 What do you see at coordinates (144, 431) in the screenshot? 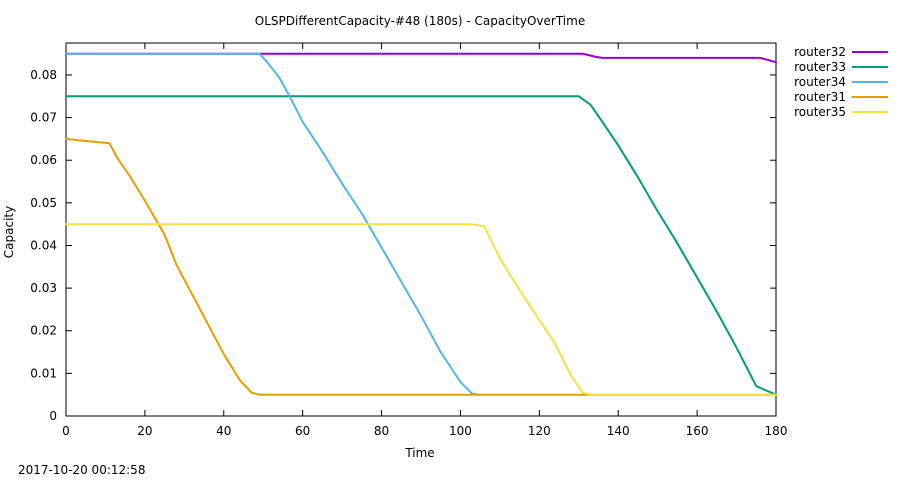
I see `x-tick-label: 20` at bounding box center [144, 431].